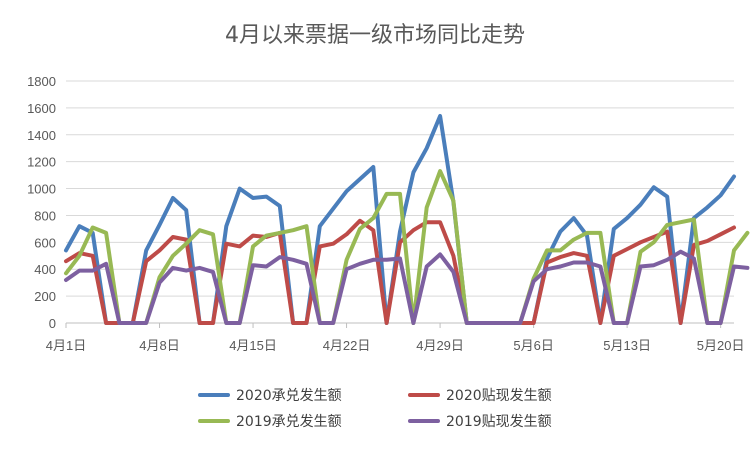 Image resolution: width=751 pixels, height=451 pixels. What do you see at coordinates (52, 323) in the screenshot?
I see `y-tick-label: 0` at bounding box center [52, 323].